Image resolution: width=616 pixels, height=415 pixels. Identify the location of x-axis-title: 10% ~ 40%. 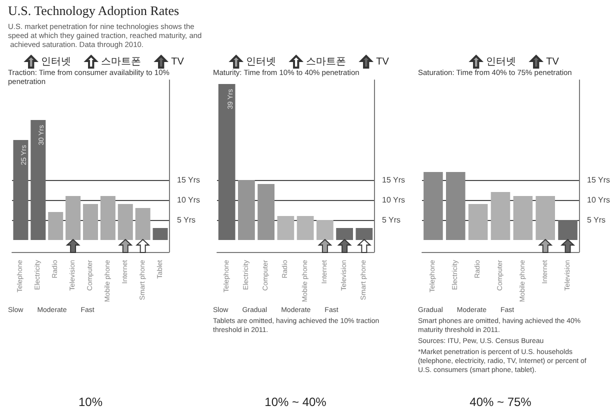
(295, 402).